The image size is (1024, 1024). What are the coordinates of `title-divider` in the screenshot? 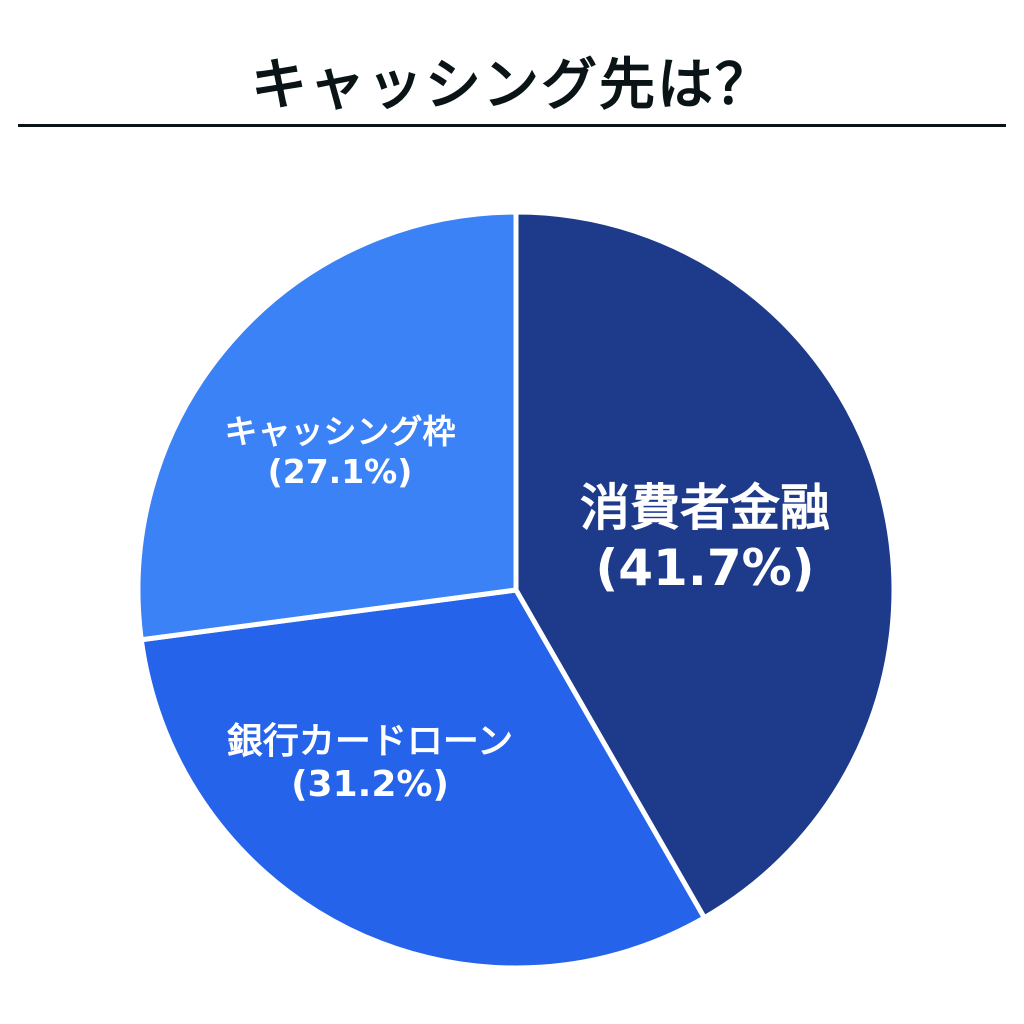 It's located at (512, 125).